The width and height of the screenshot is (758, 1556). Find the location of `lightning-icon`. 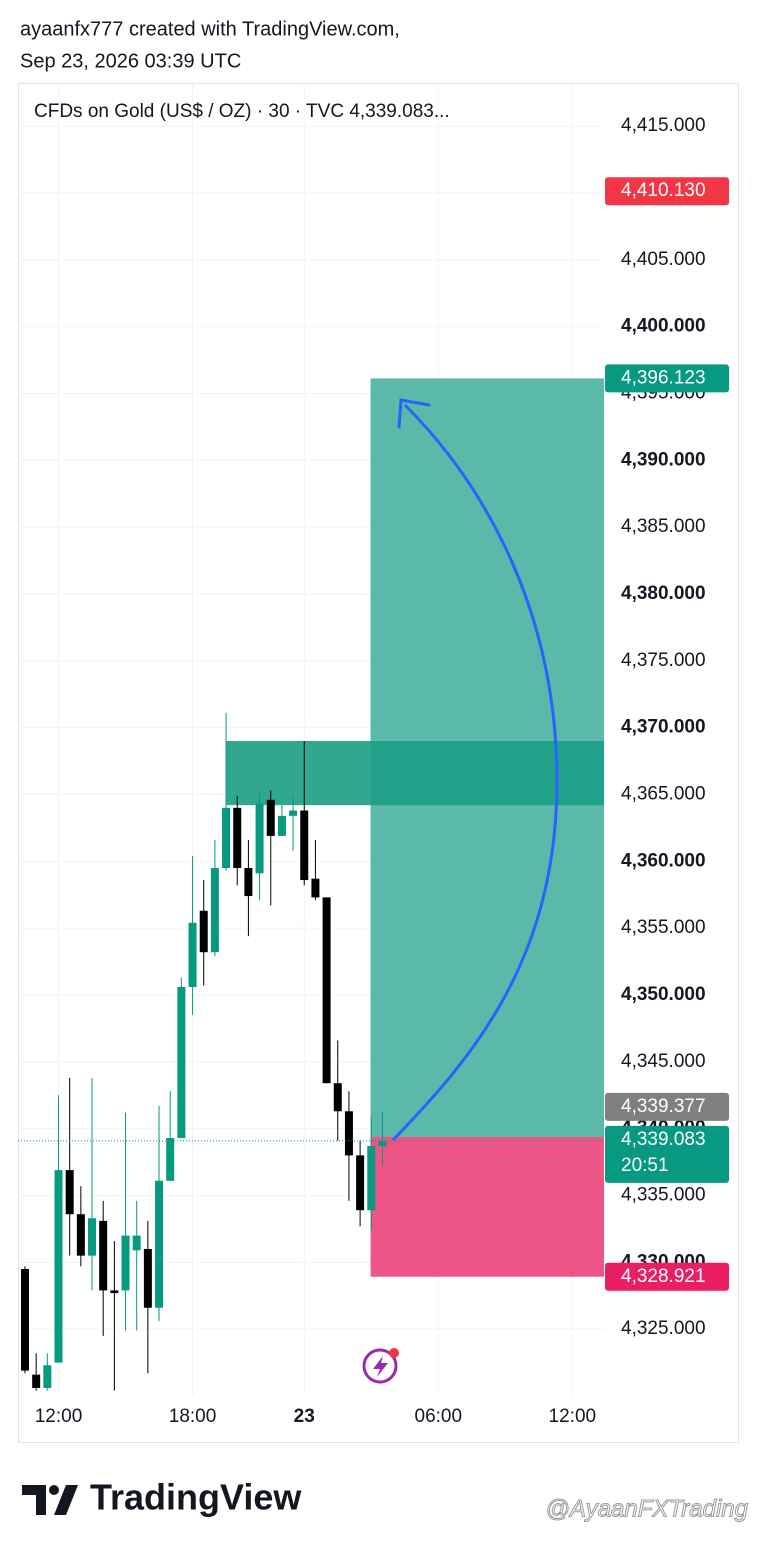

lightning-icon is located at coordinates (380, 1366).